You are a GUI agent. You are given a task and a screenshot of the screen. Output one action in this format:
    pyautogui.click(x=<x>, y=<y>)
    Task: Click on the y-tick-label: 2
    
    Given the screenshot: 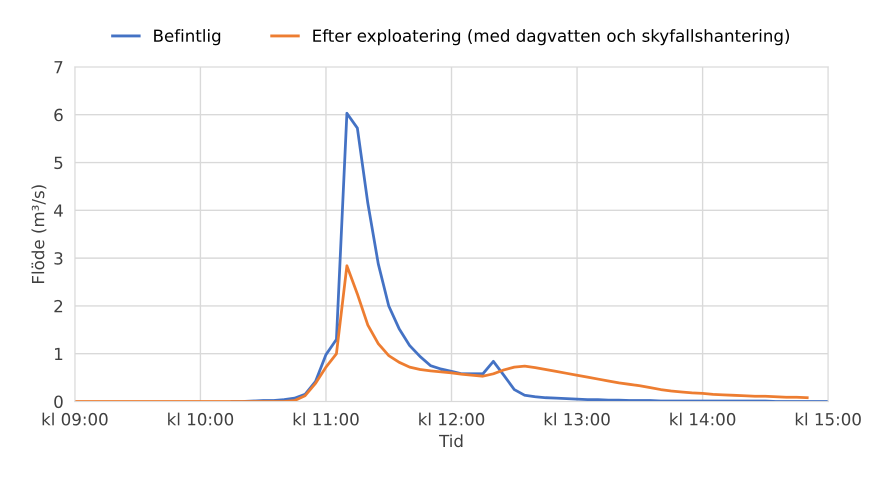 What is the action you would take?
    pyautogui.click(x=58, y=306)
    